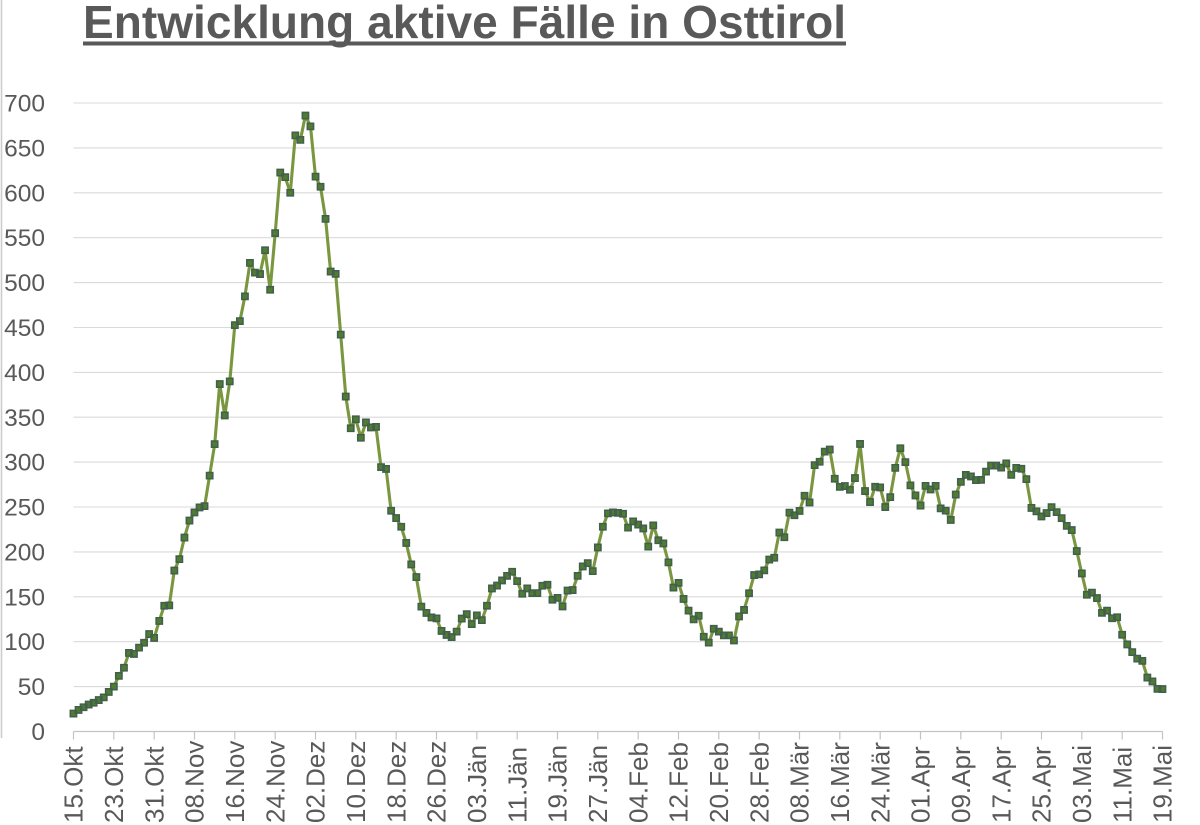 The height and width of the screenshot is (825, 1200). Describe the element at coordinates (1163, 784) in the screenshot. I see `svg-text: 19.Mai` at that location.